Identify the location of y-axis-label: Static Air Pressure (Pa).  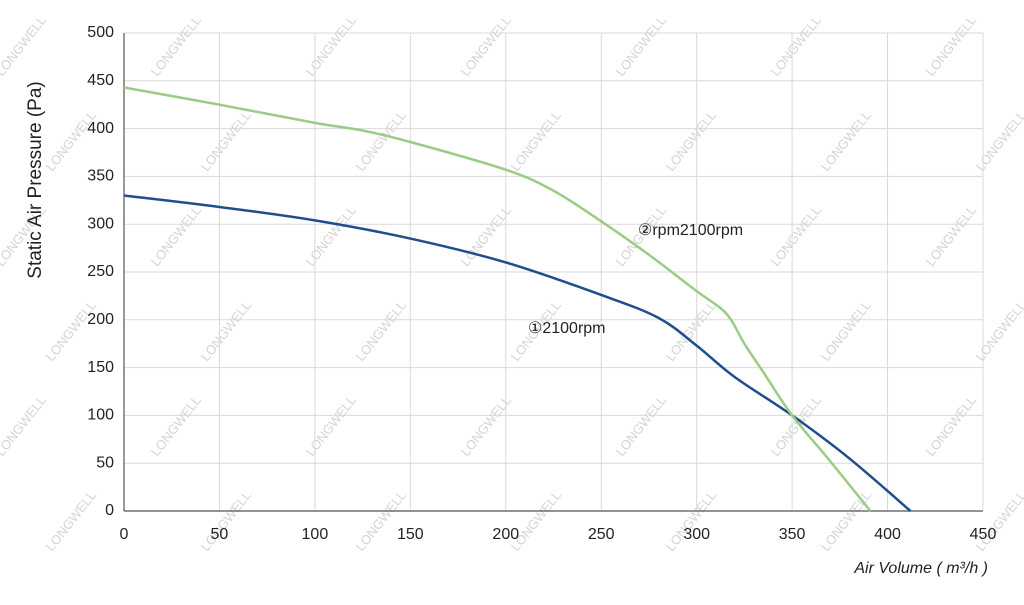
(35, 179).